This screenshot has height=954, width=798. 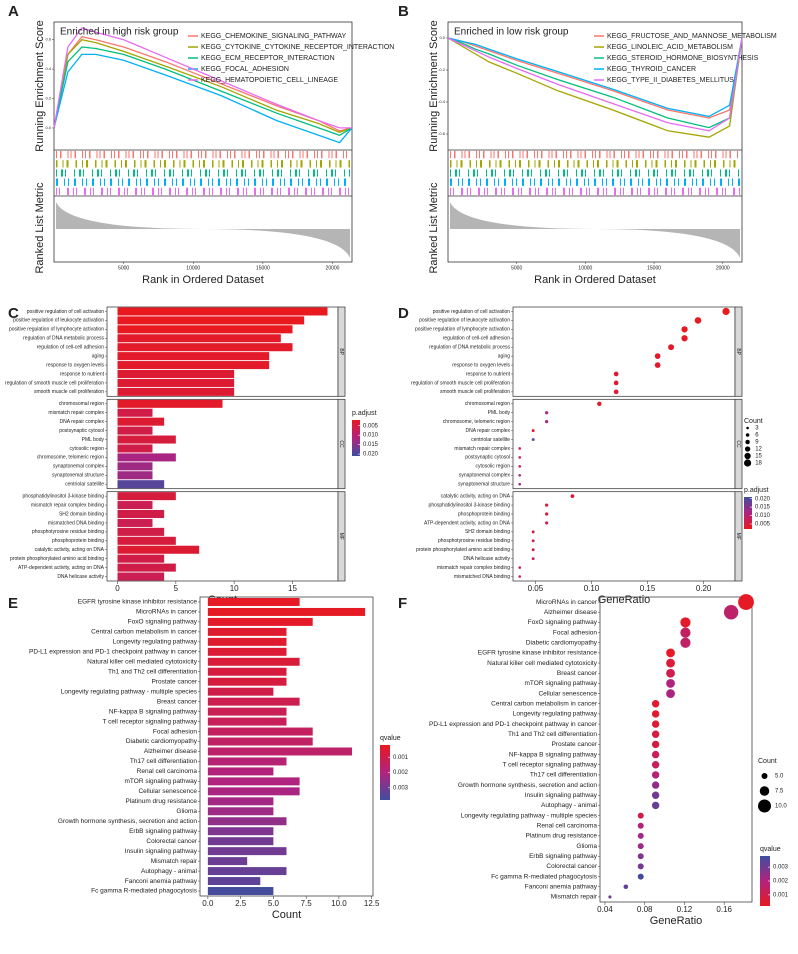 I want to click on x-axis-title: Rank in Ordered Dataset, so click(x=203, y=280).